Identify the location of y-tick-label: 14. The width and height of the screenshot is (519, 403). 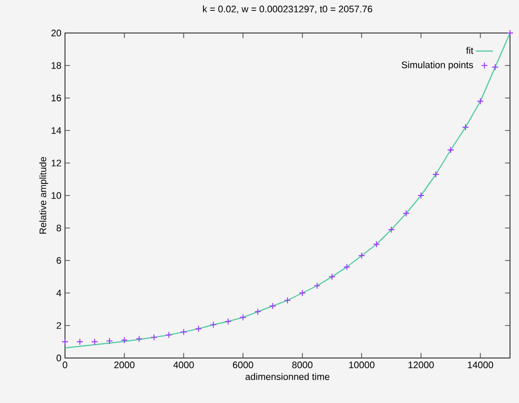
(57, 130).